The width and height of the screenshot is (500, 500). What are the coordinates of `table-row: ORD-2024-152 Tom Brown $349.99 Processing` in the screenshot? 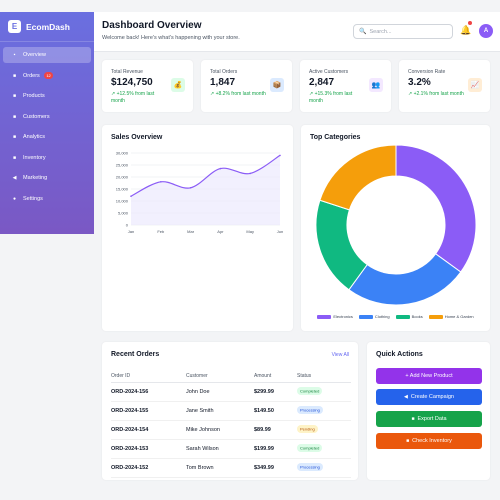 It's located at (231, 468).